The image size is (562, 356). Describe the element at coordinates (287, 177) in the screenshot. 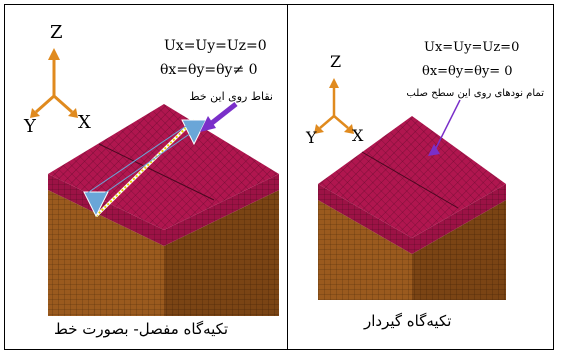

I see `panel-divider` at that location.